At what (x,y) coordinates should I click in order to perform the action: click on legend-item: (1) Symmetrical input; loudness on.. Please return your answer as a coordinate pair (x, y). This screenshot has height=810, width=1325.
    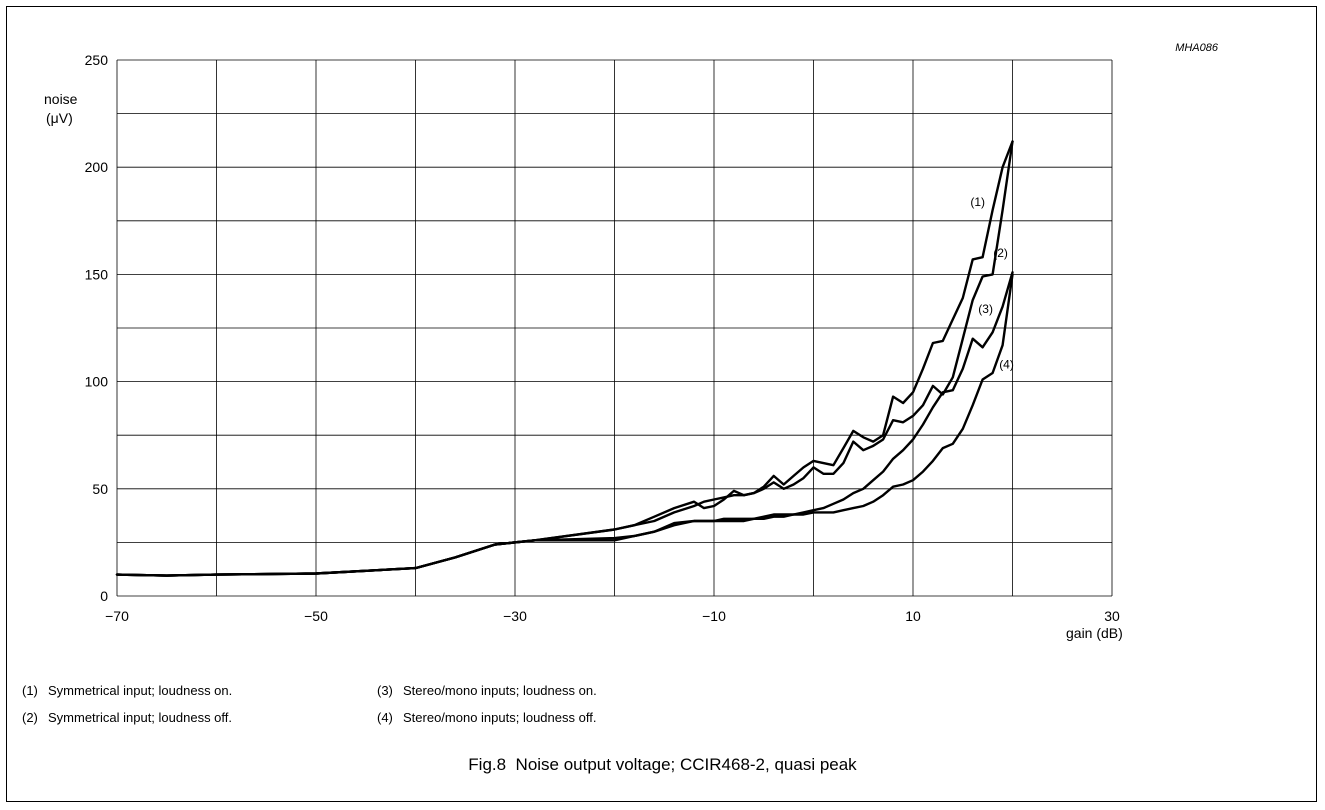
    Looking at the image, I should click on (127, 690).